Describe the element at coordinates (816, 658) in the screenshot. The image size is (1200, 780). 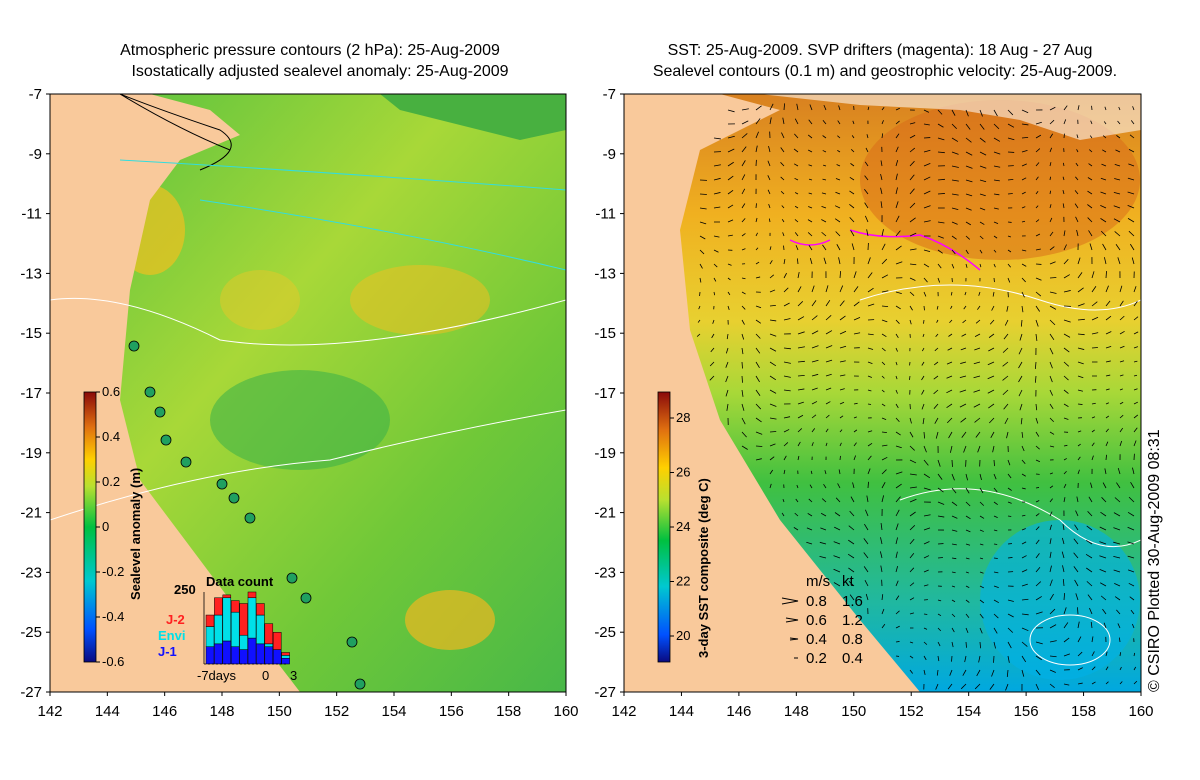
I see `velocity-legend-ms: 0.2` at that location.